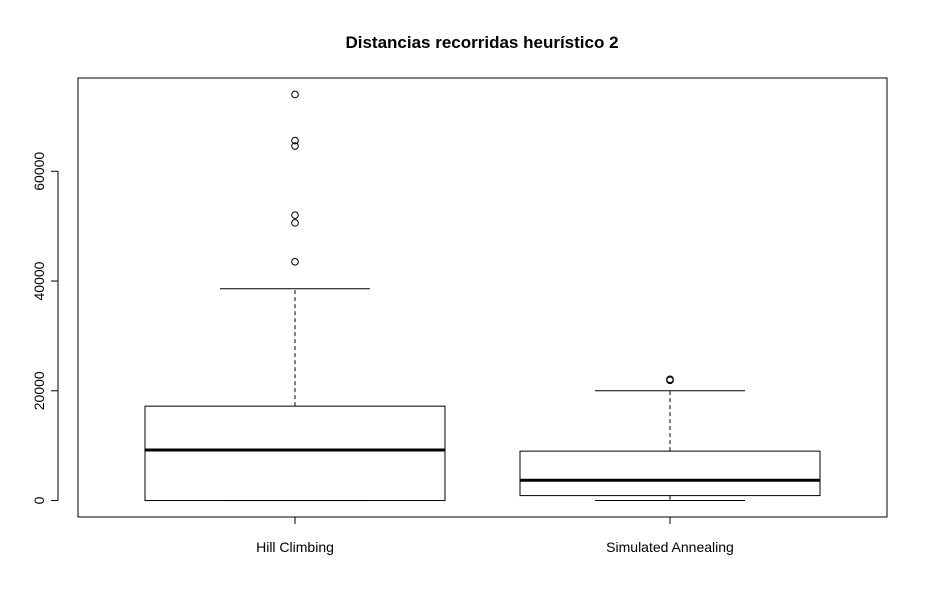  I want to click on y-axis: 0 20000 40000 60000, so click(45, 328).